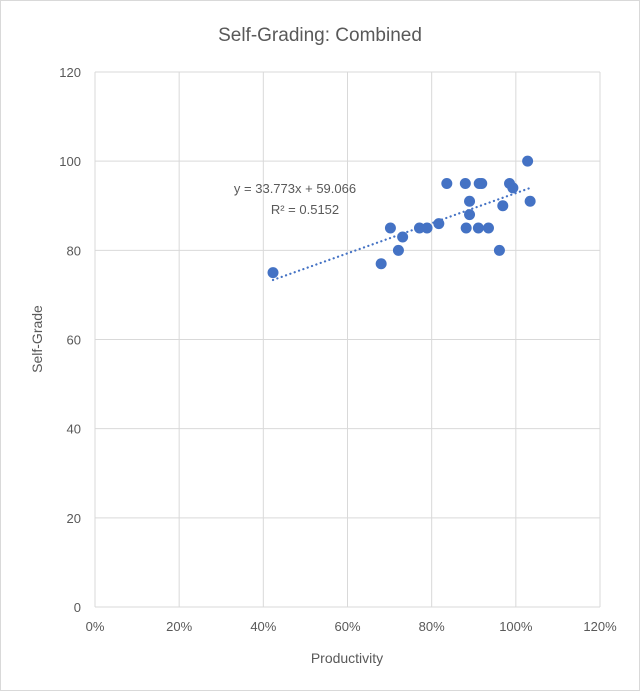  I want to click on y-tick-label: 40, so click(74, 429).